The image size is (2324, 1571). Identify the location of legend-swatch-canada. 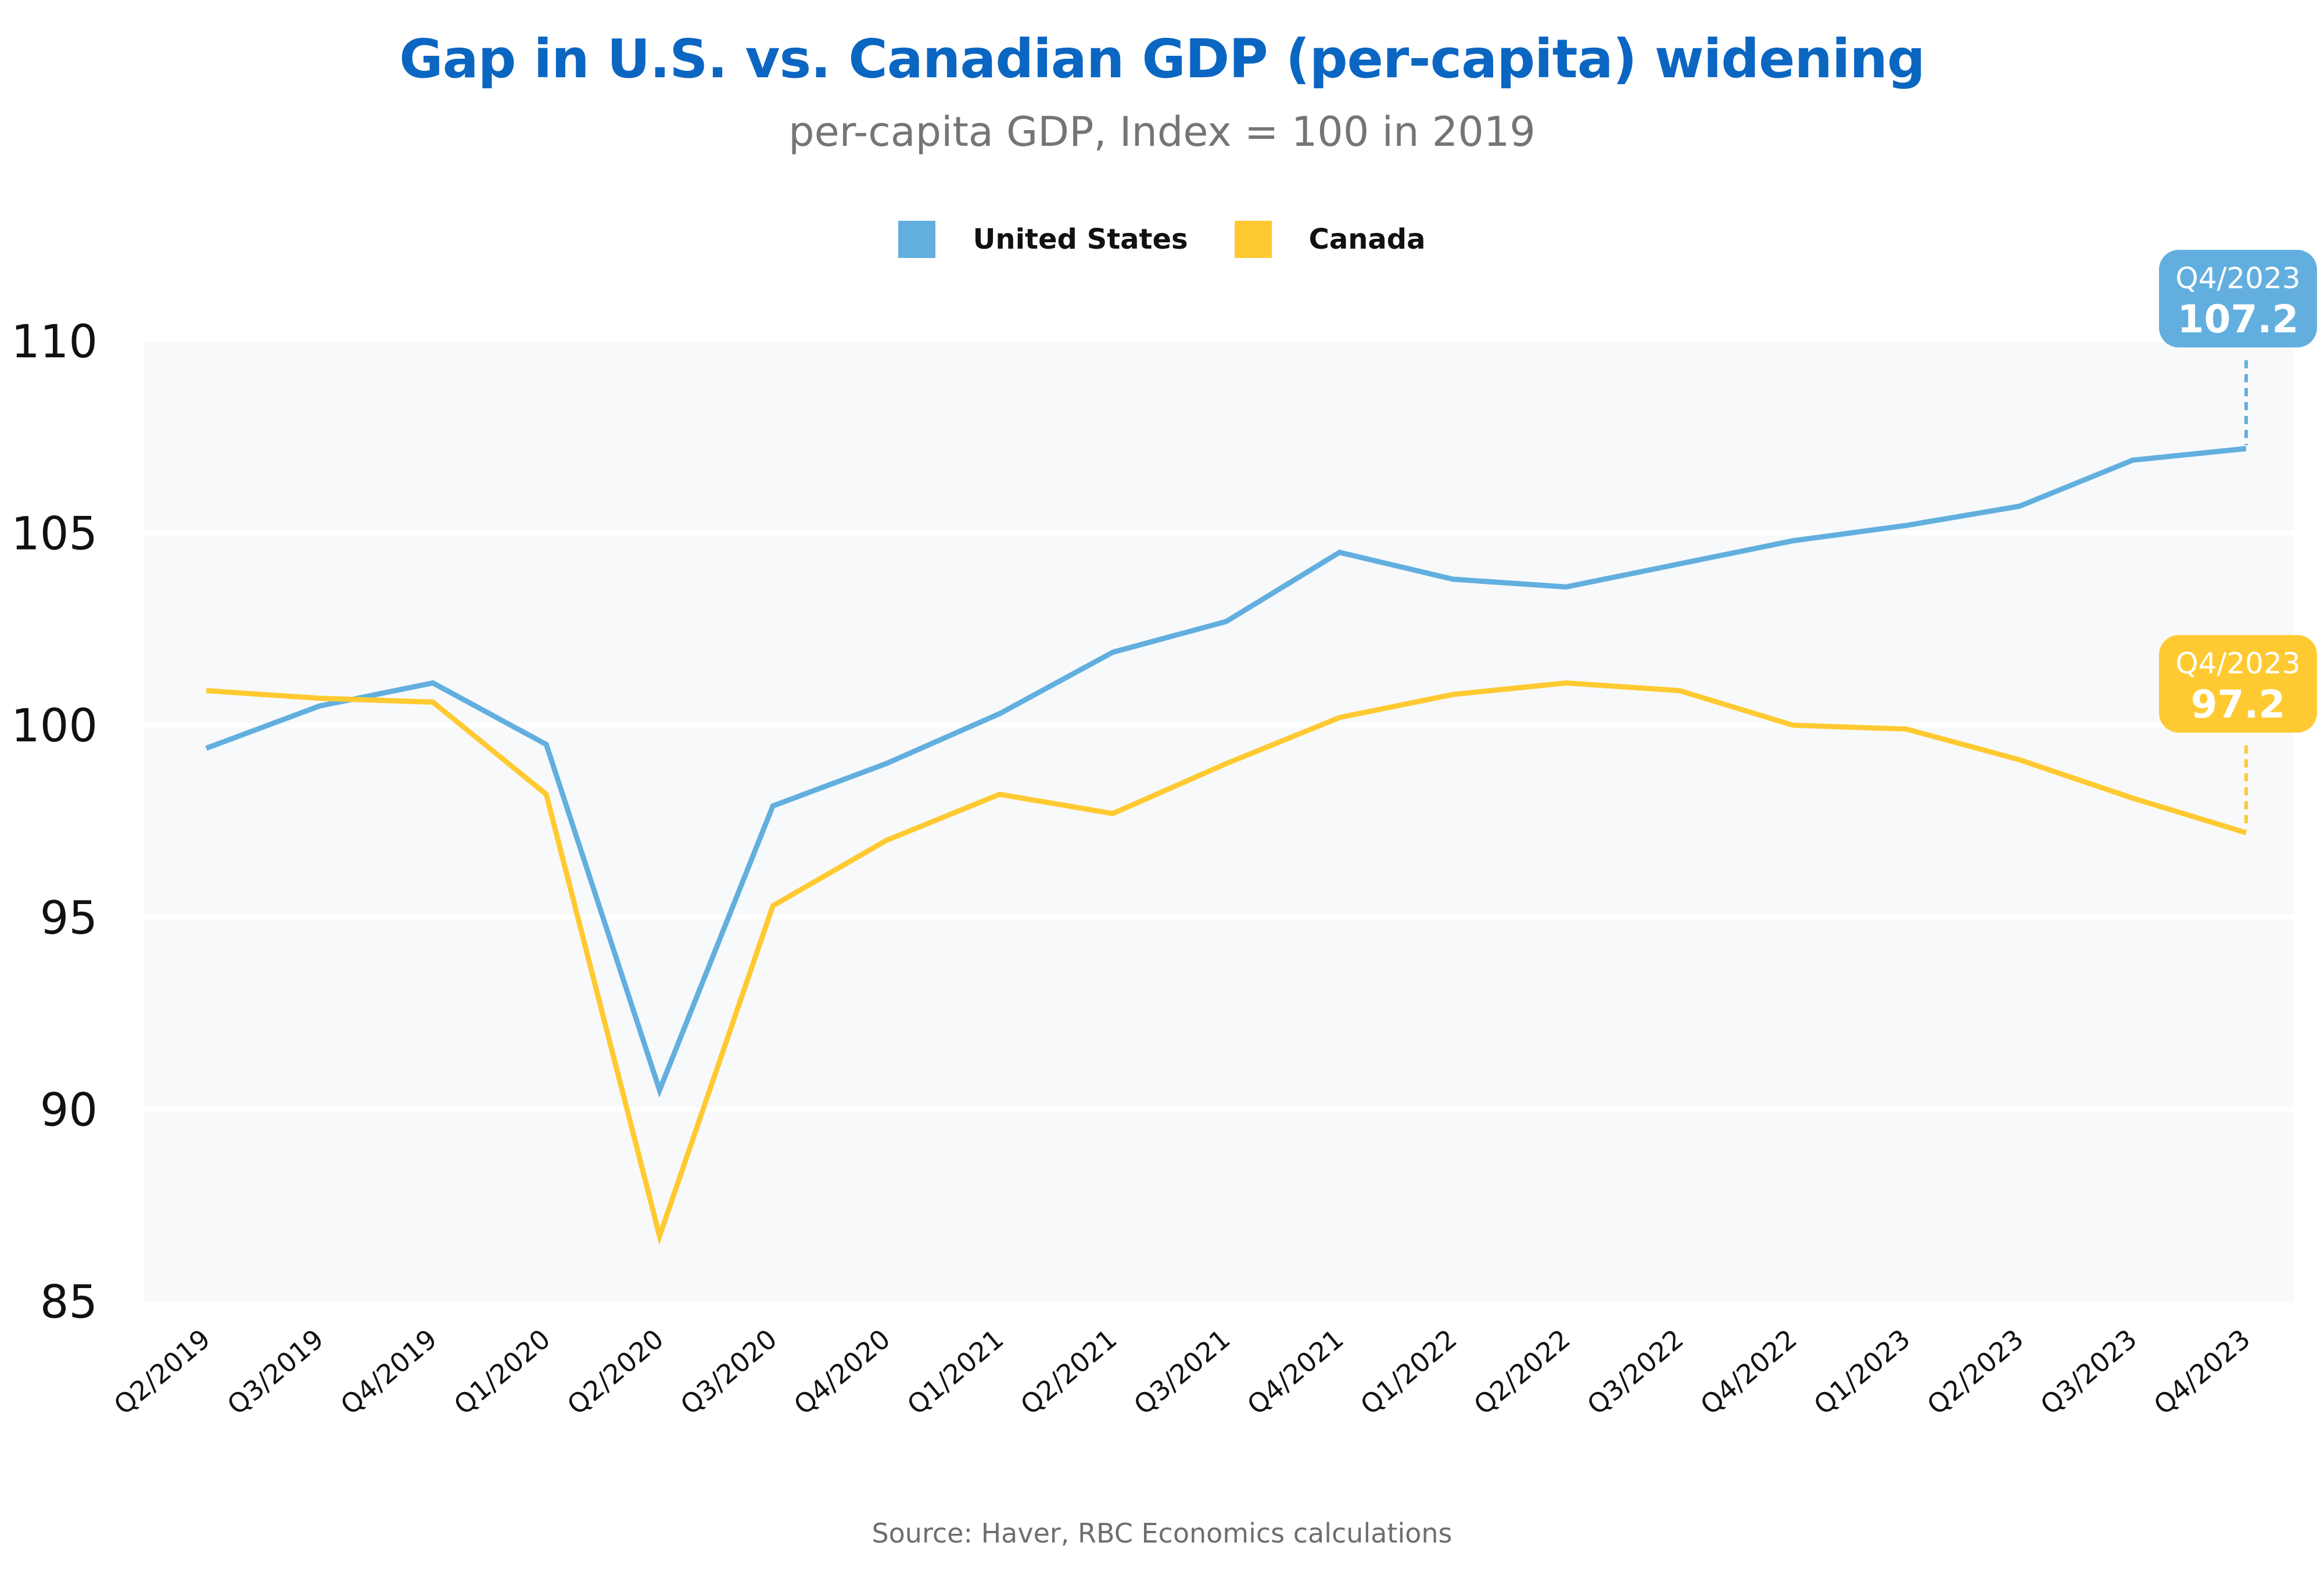
(1253, 239).